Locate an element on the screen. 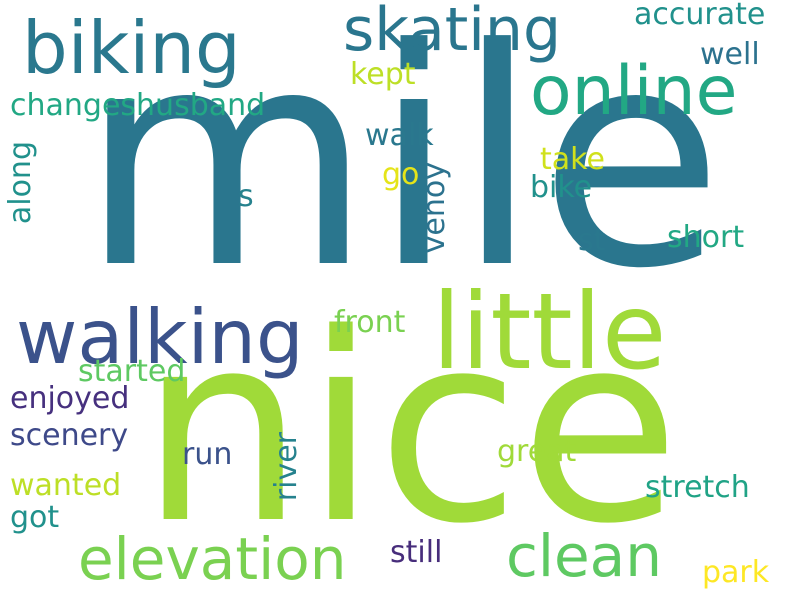 The image size is (800, 600). word-walking: walking is located at coordinates (160, 337).